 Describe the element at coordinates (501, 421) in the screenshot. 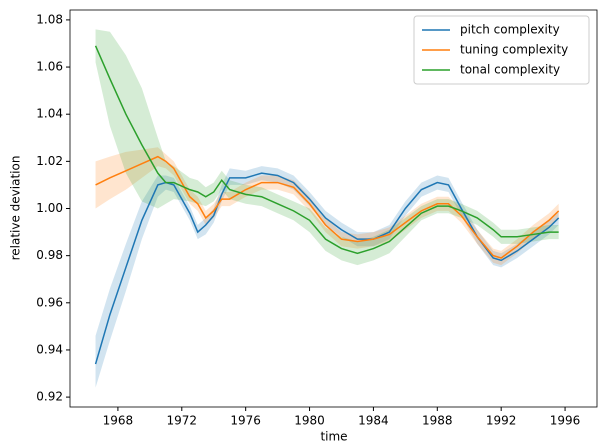

I see `x-tick-label: 1992` at that location.